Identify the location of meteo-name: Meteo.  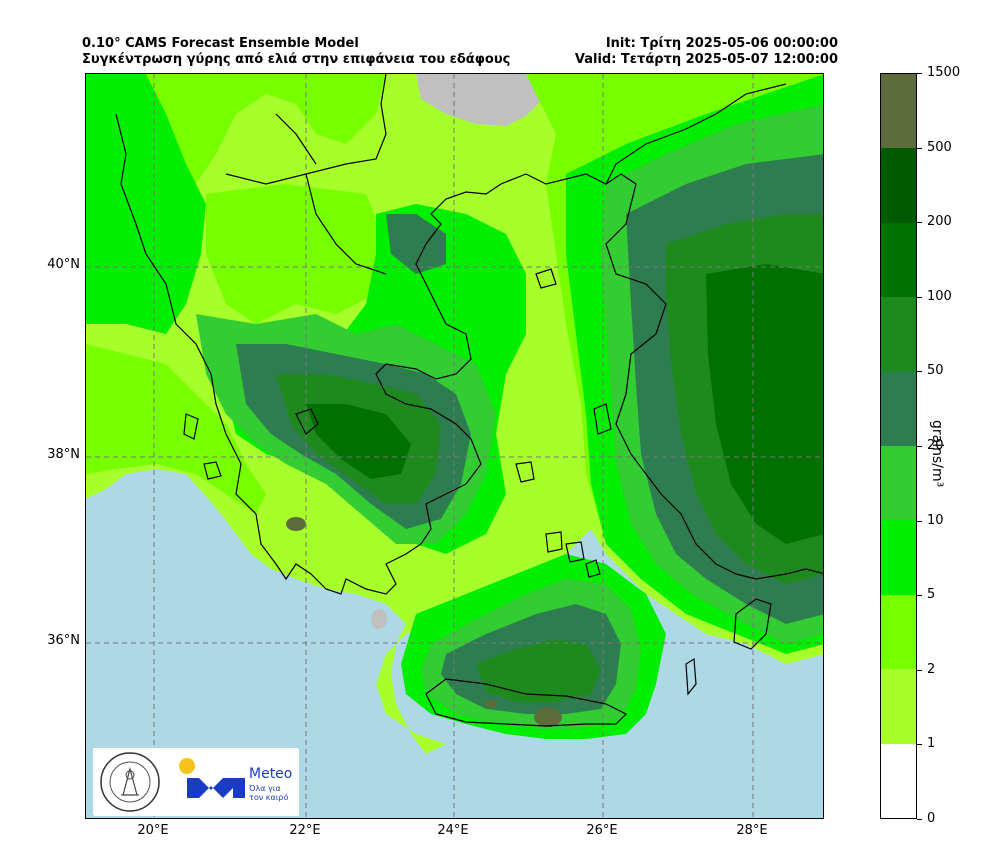
(271, 774).